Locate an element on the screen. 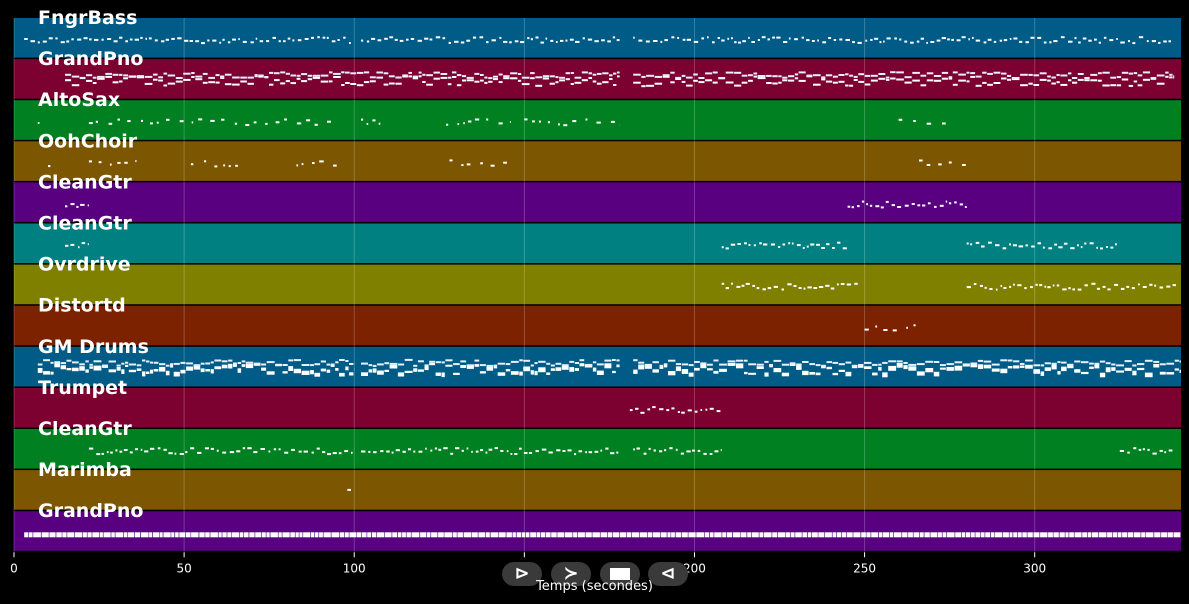 This screenshot has width=1189, height=604. back-button: ⊲ is located at coordinates (668, 574).